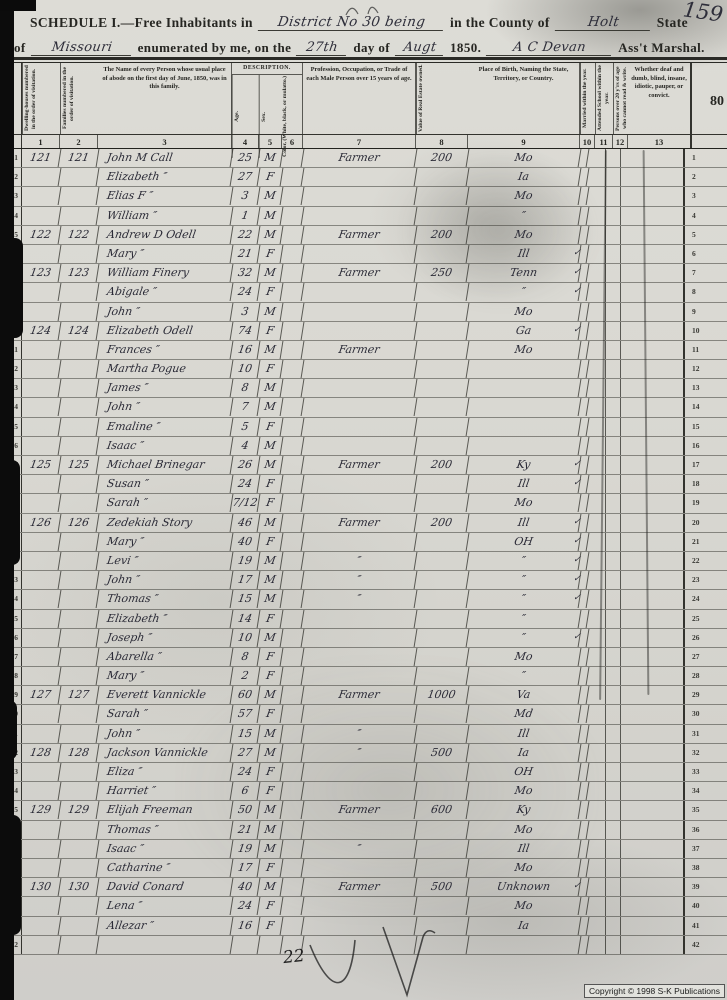  I want to click on line-number-left: 33, so click(11, 772).